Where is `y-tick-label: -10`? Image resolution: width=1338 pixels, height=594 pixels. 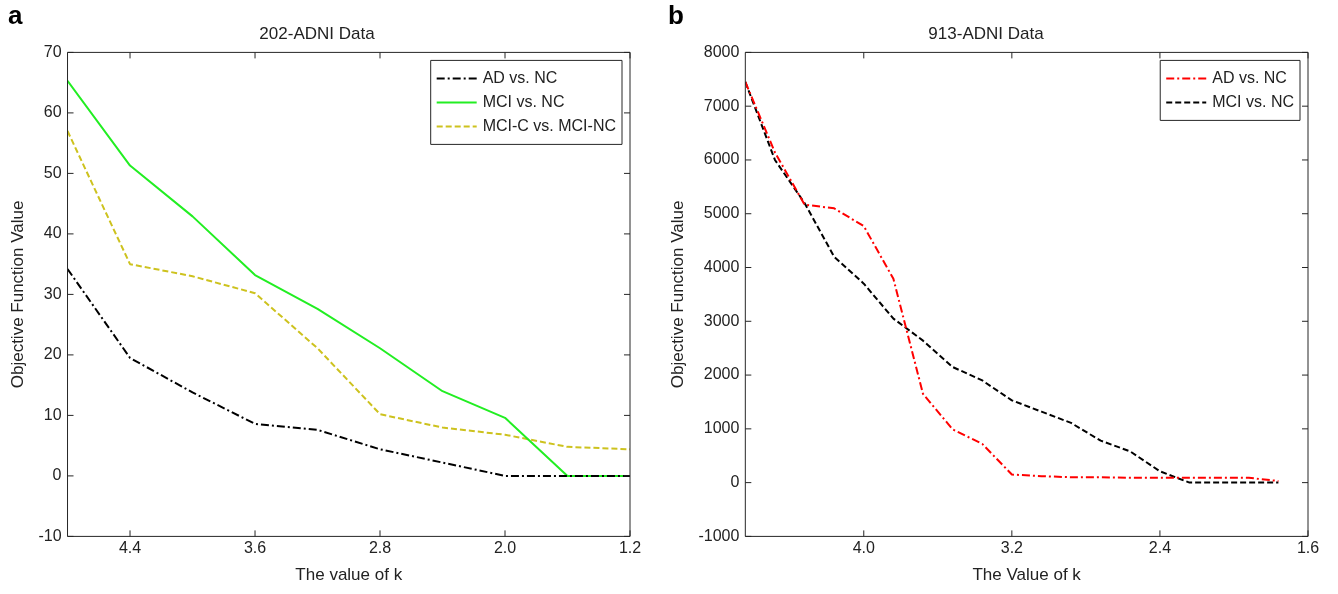
y-tick-label: -10 is located at coordinates (50, 535).